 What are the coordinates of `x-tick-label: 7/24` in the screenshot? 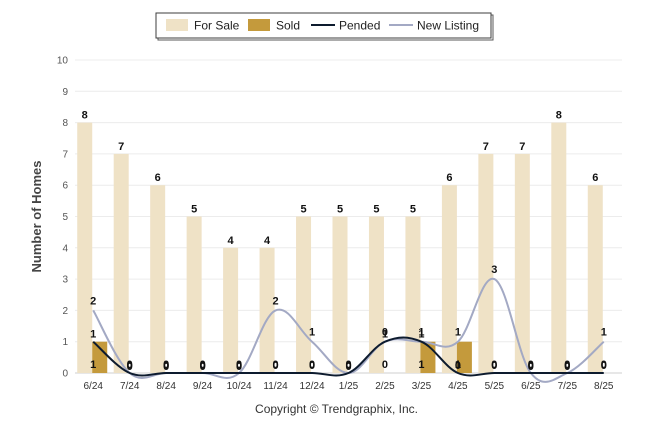 It's located at (130, 386).